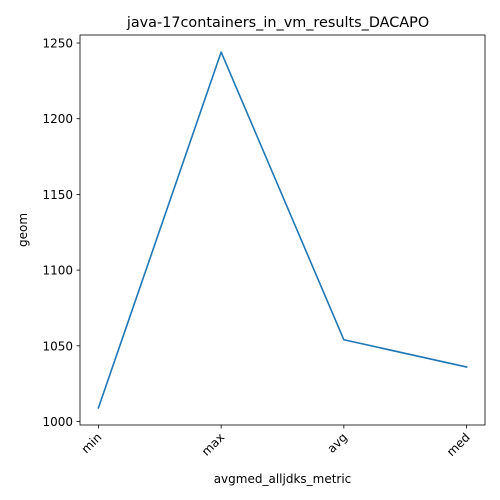 This screenshot has width=500, height=500. I want to click on y-tick-label: 1250, so click(57, 44).